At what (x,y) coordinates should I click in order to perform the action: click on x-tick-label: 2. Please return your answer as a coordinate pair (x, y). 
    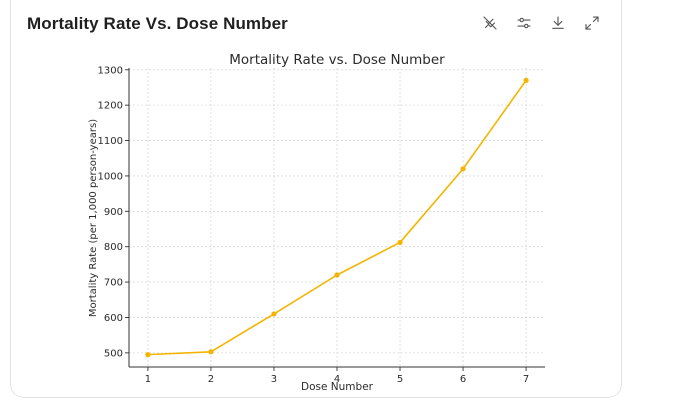
    Looking at the image, I should click on (211, 379).